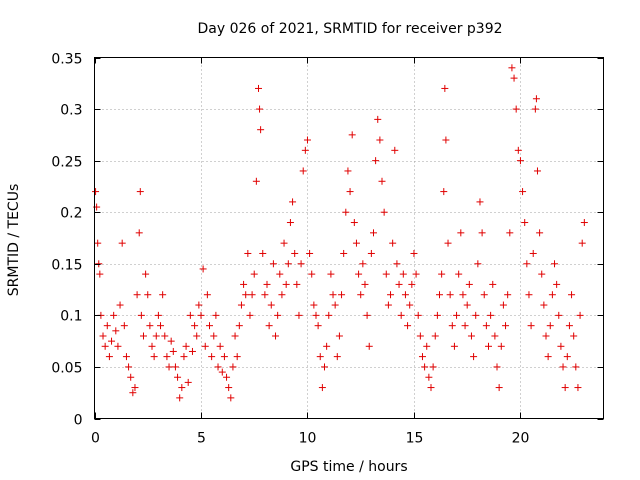 The width and height of the screenshot is (640, 480). What do you see at coordinates (66, 60) in the screenshot?
I see `y-tick-label: 0.35` at bounding box center [66, 60].